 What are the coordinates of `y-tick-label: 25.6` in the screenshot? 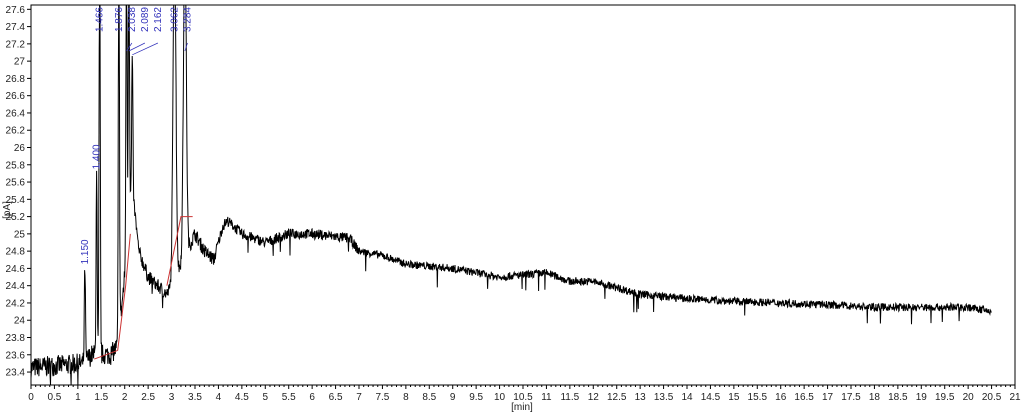 It's located at (16, 183).